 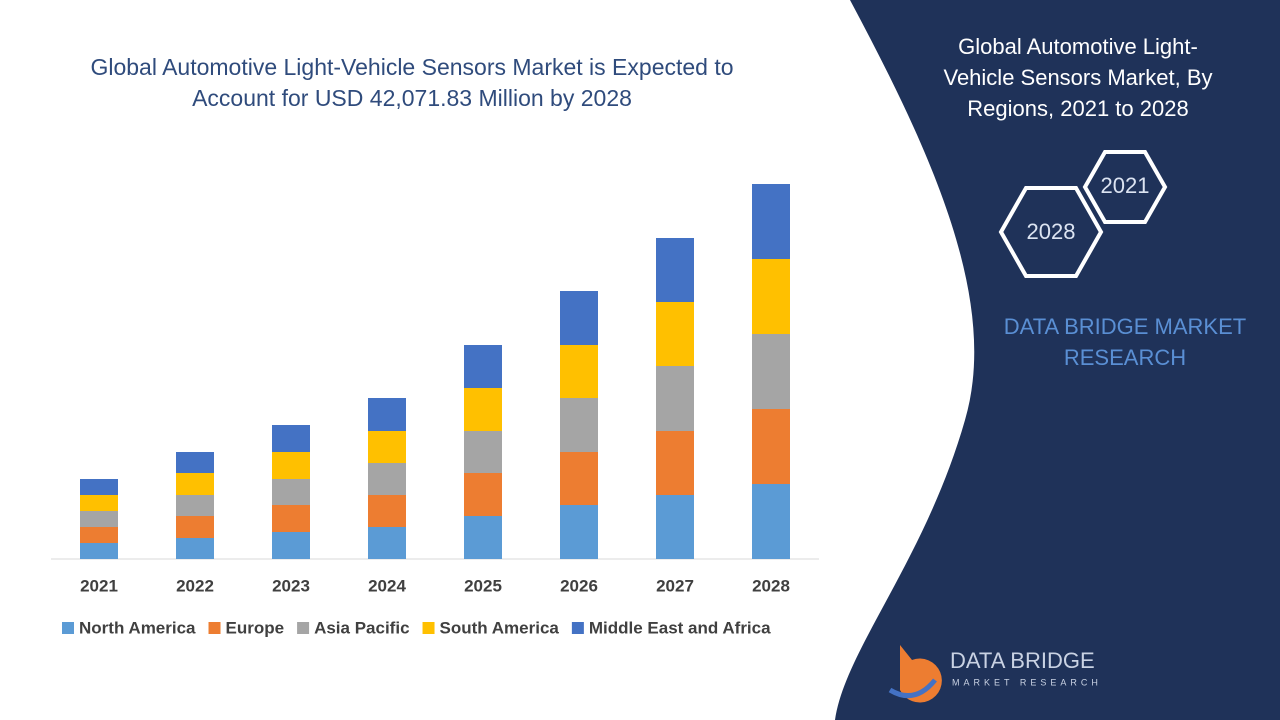 What do you see at coordinates (680, 627) in the screenshot?
I see `legend-label: Middle East and Africa` at bounding box center [680, 627].